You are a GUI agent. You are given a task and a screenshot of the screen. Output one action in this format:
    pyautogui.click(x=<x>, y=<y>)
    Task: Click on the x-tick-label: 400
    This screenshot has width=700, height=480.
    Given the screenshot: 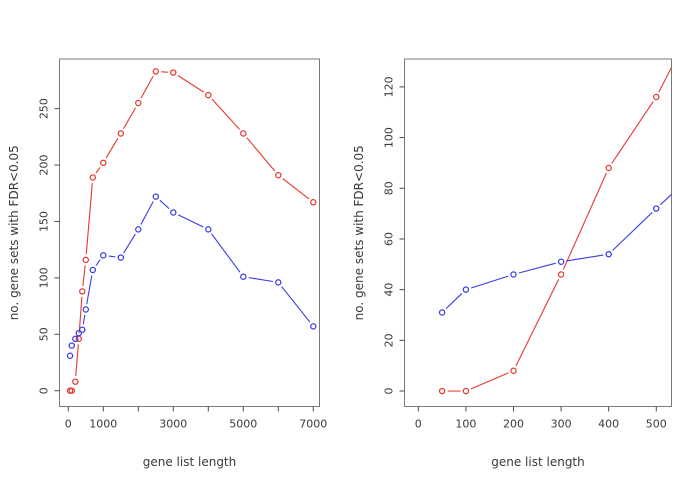 What is the action you would take?
    pyautogui.click(x=608, y=424)
    